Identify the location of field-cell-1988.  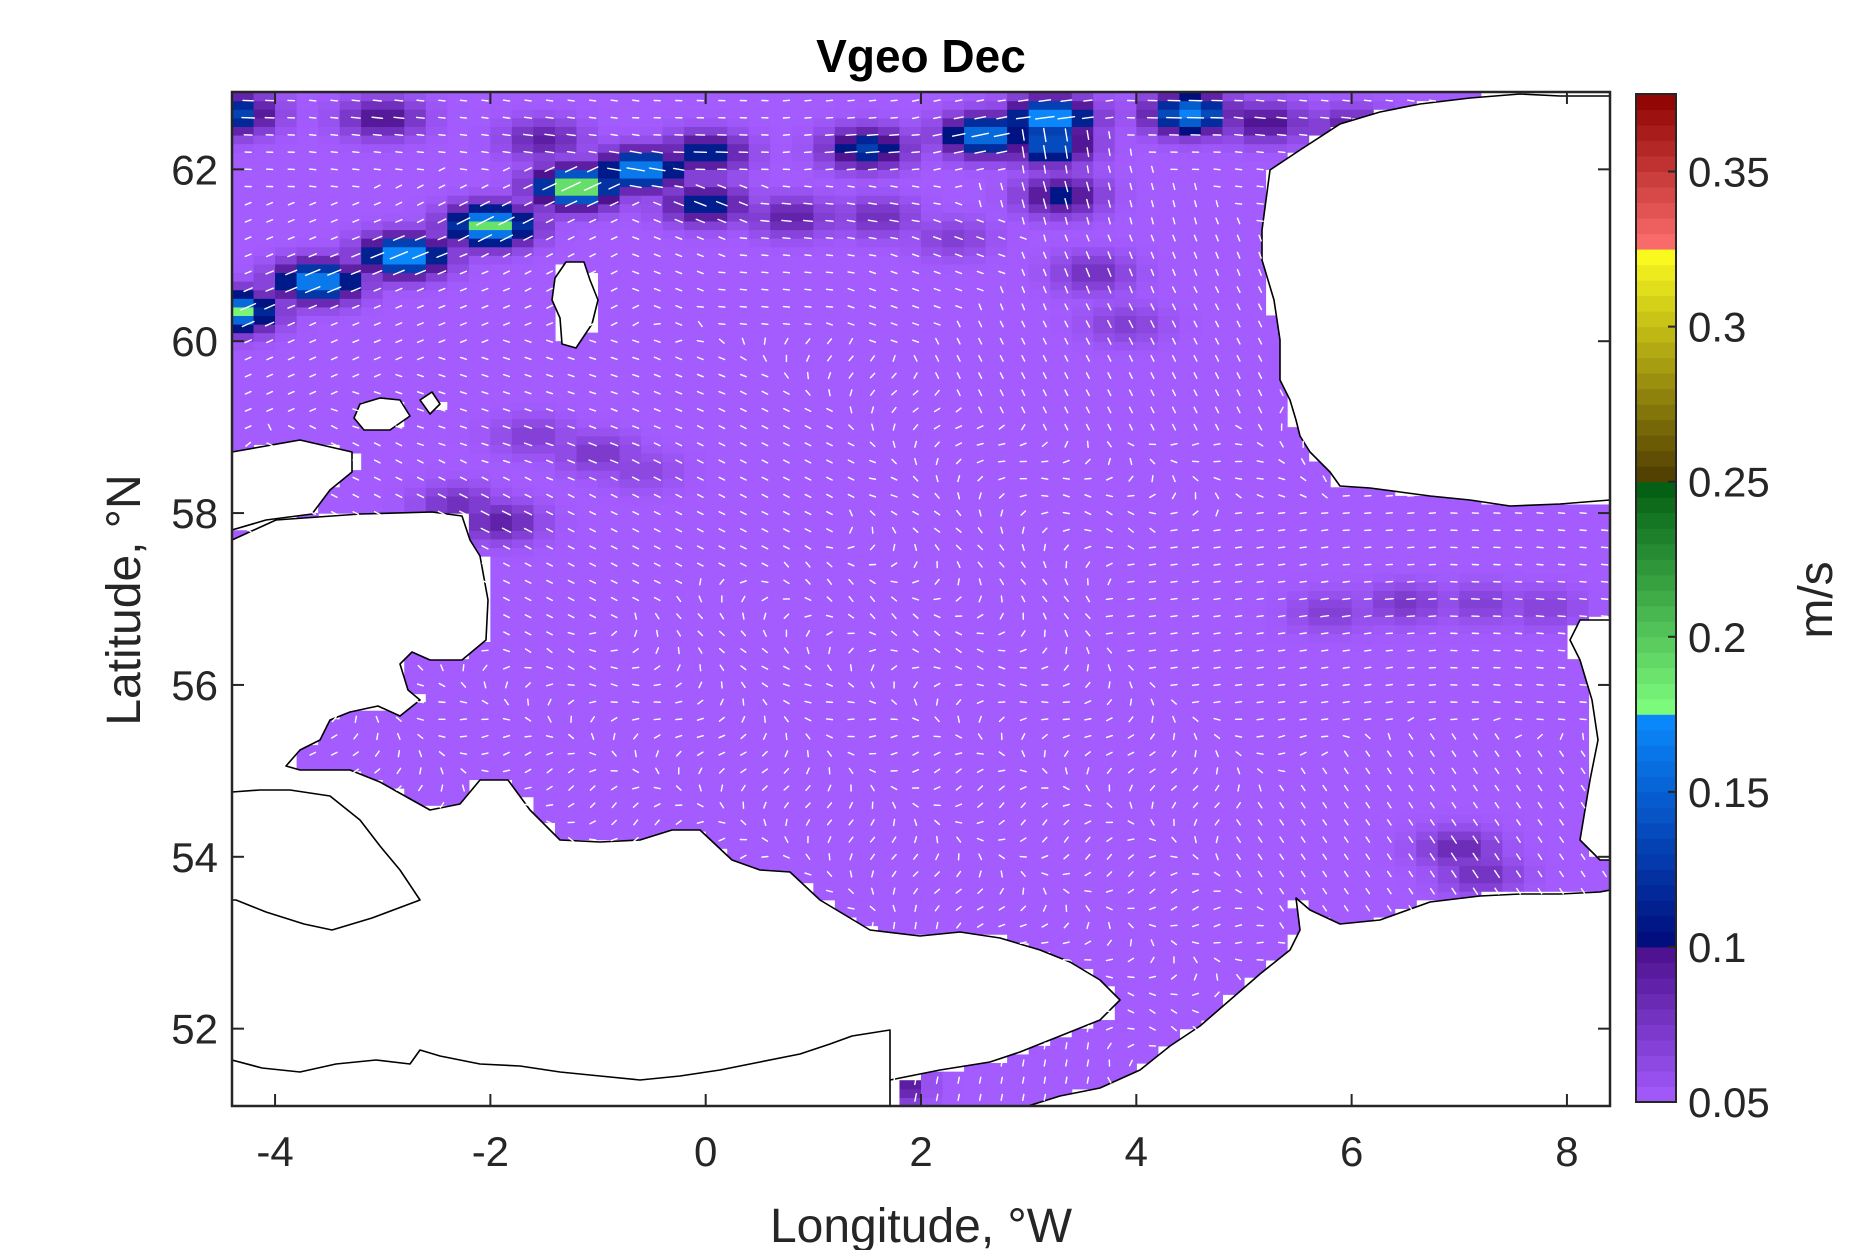
(824, 483).